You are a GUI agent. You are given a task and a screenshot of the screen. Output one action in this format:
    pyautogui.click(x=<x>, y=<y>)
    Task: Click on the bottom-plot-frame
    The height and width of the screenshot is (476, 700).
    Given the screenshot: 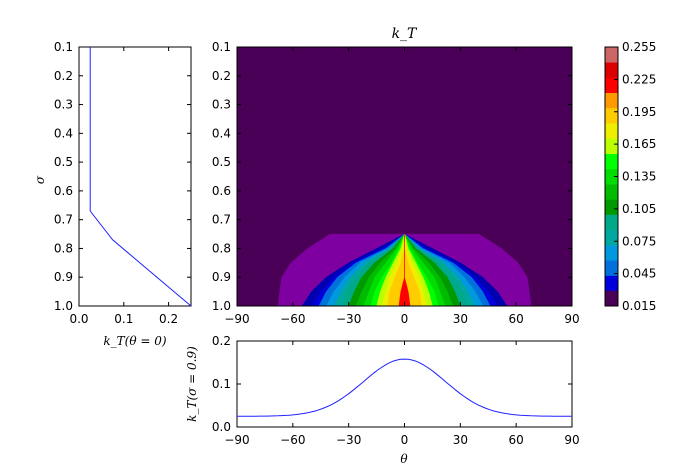 What is the action you would take?
    pyautogui.click(x=404, y=384)
    